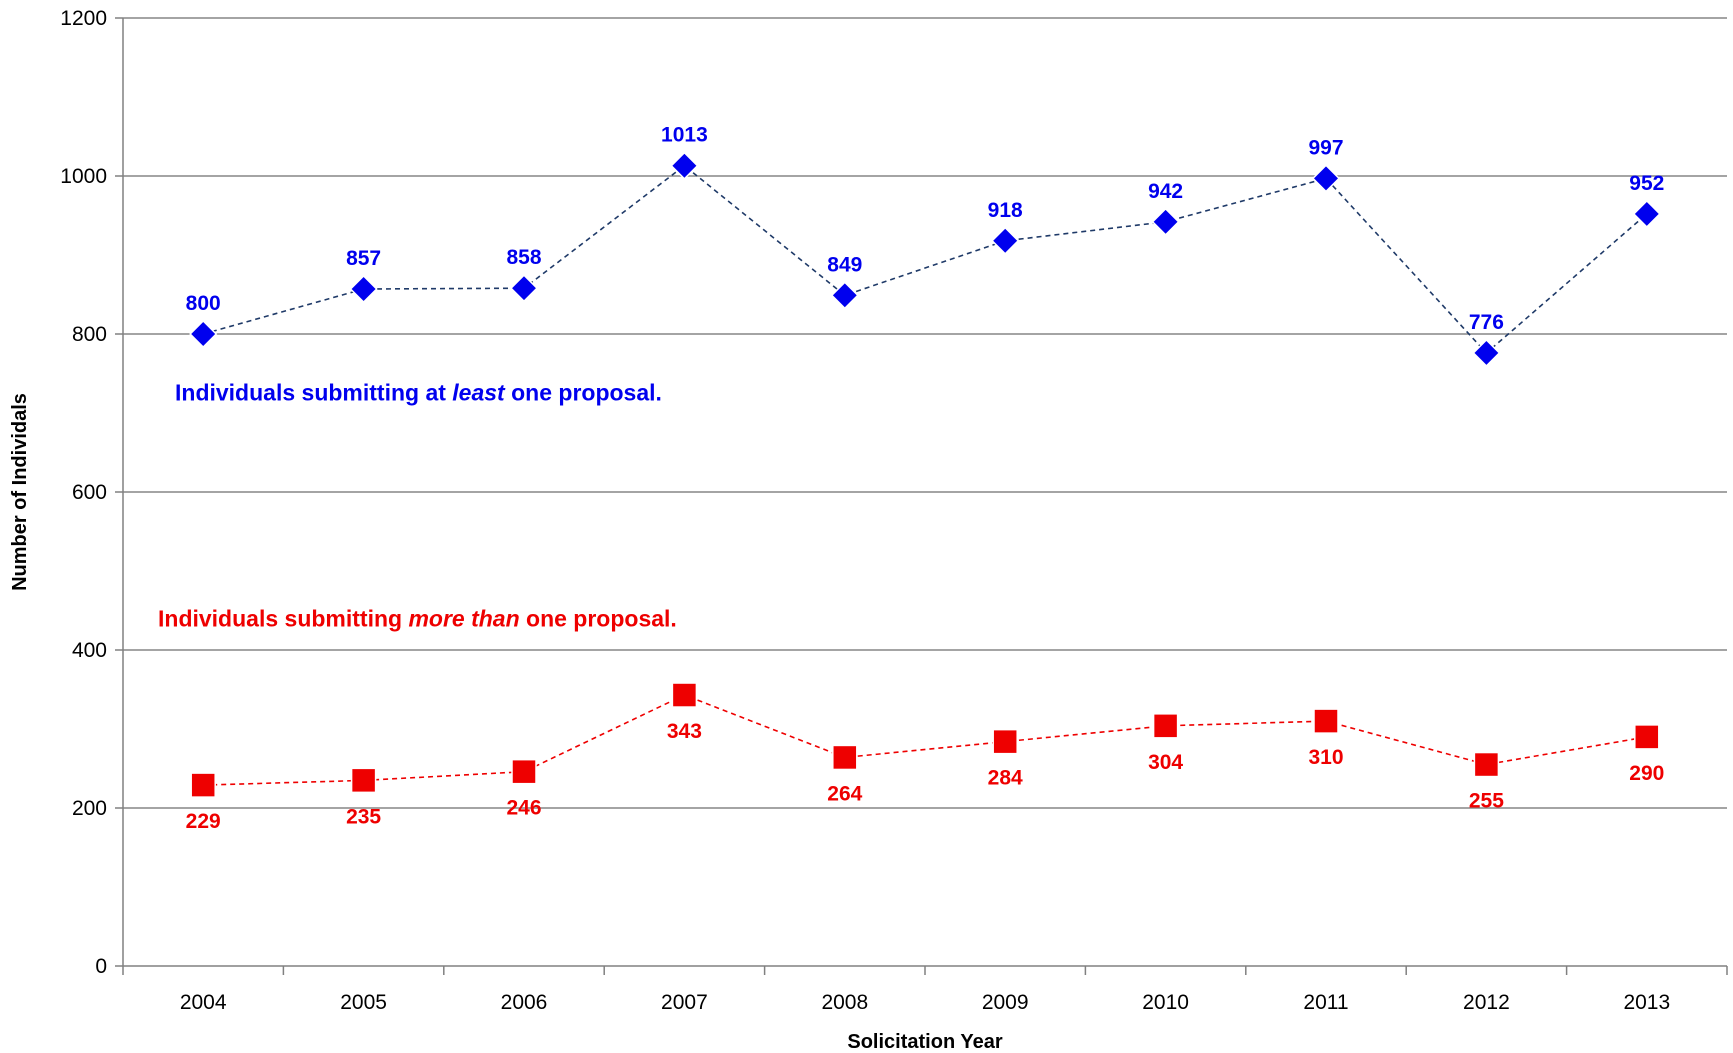 This screenshot has width=1733, height=1053. Describe the element at coordinates (1325, 1002) in the screenshot. I see `x-tick-label: 2011` at that location.